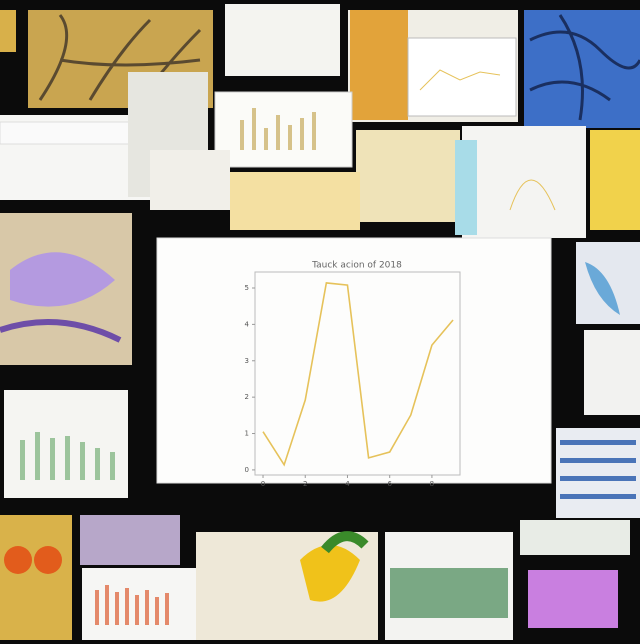 This screenshot has height=644, width=640. What do you see at coordinates (247, 434) in the screenshot?
I see `y-tick-label: 1` at bounding box center [247, 434].